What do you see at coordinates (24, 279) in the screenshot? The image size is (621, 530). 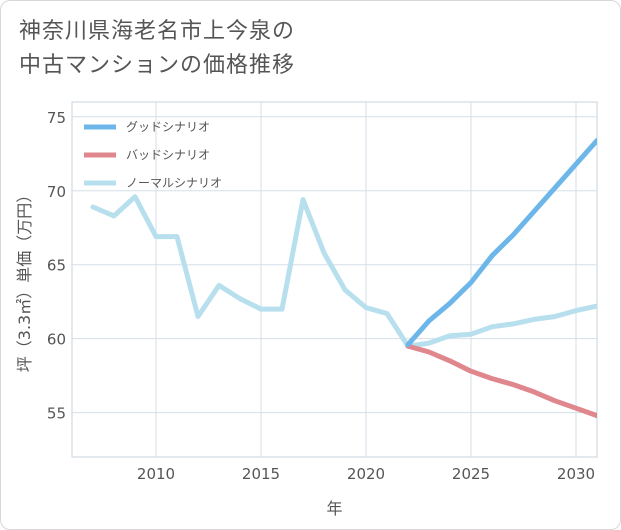 I see `y-axis-title: 坪（3.3㎡）単価（万円）` at bounding box center [24, 279].